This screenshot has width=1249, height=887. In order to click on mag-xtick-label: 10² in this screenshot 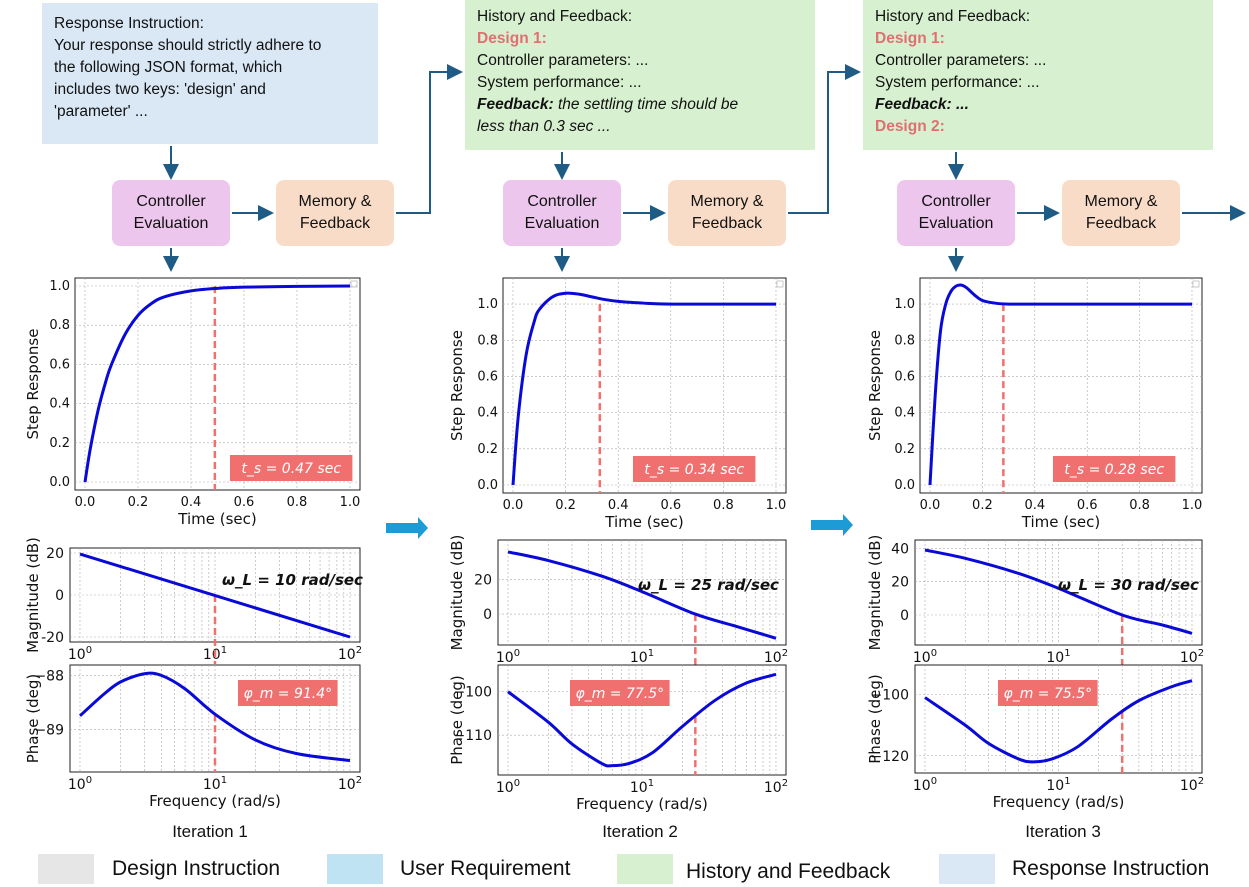, I will do `click(776, 657)`.